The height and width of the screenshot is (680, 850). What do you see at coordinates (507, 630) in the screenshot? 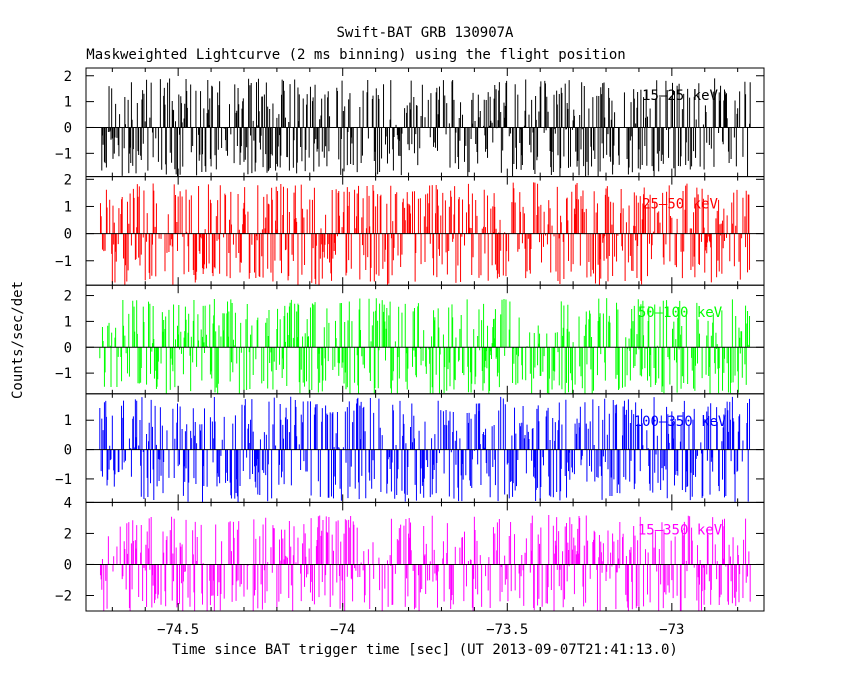
I see `x-tick-label-2: −73.5` at bounding box center [507, 630].